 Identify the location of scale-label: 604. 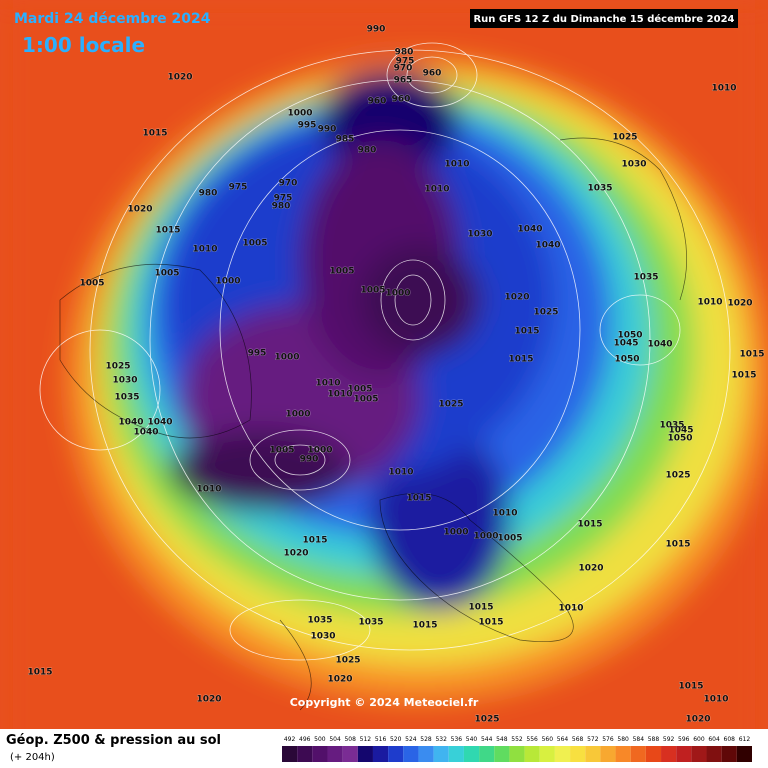
(714, 739).